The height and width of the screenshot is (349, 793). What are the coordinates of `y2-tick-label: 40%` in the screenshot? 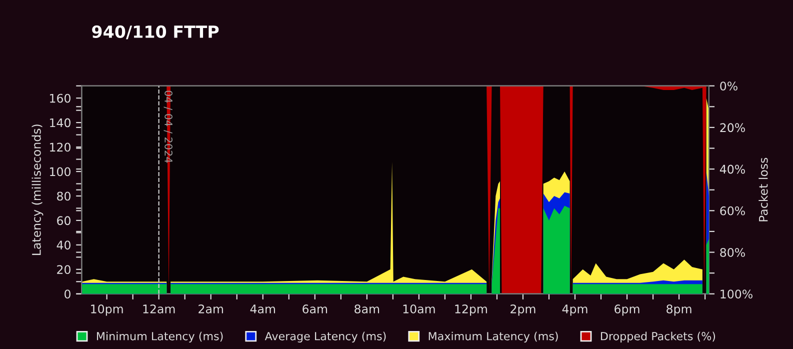 It's located at (732, 169).